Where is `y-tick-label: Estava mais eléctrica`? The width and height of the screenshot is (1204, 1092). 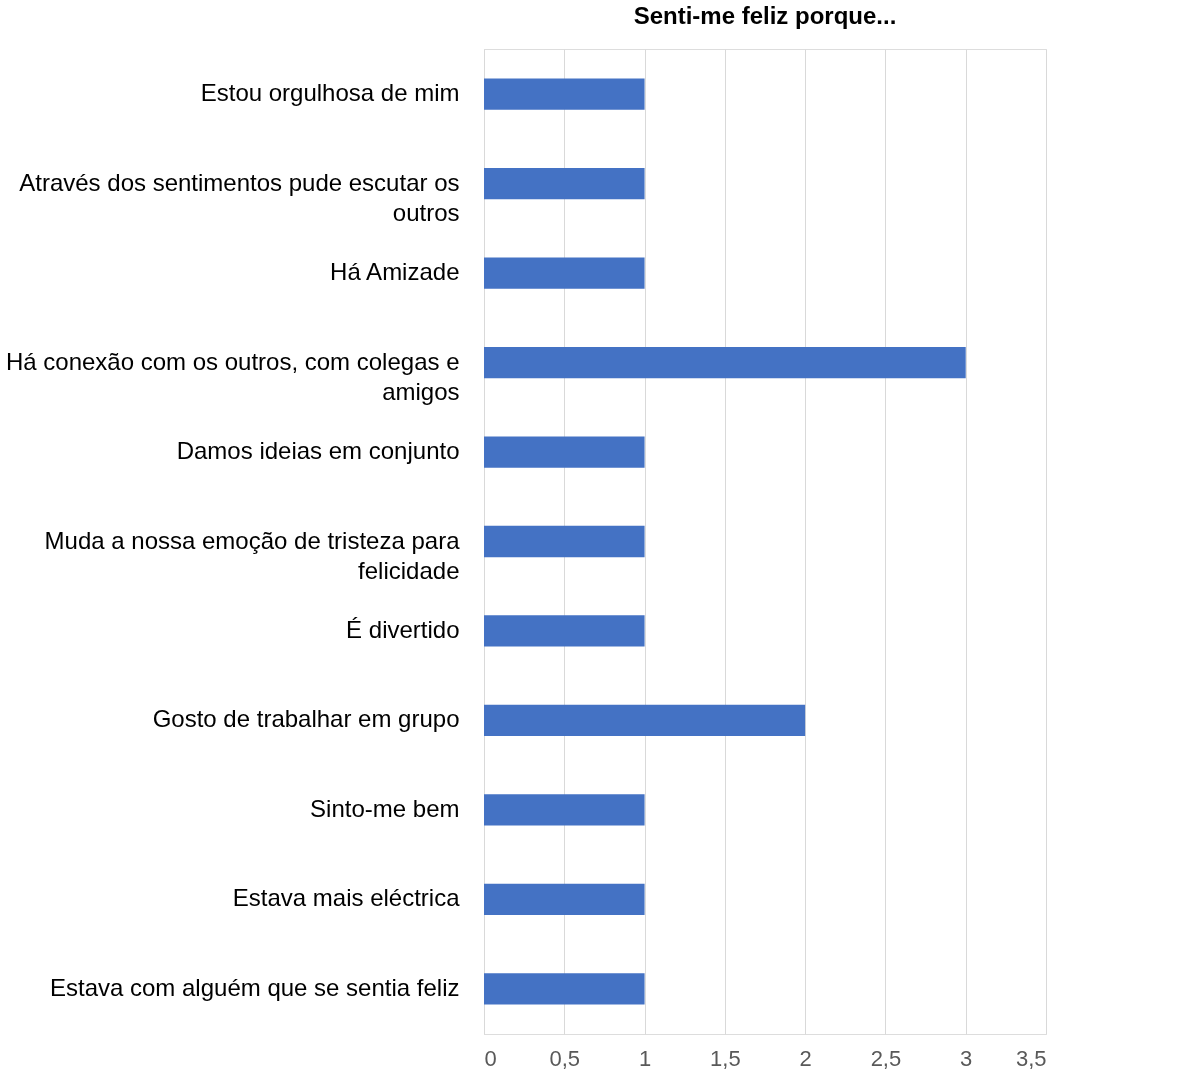 y-tick-label: Estava mais eléctrica is located at coordinates (346, 898).